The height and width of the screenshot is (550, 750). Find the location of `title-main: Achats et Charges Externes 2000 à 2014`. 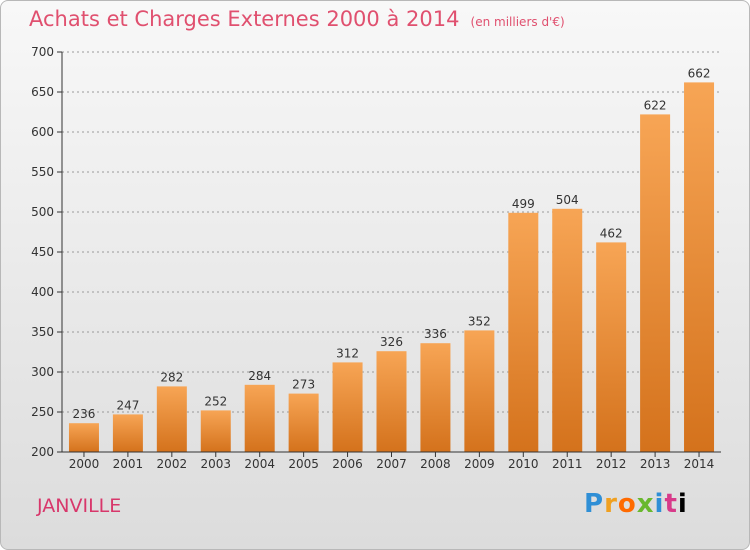

title-main: Achats et Charges Externes 2000 à 2014 is located at coordinates (244, 19).